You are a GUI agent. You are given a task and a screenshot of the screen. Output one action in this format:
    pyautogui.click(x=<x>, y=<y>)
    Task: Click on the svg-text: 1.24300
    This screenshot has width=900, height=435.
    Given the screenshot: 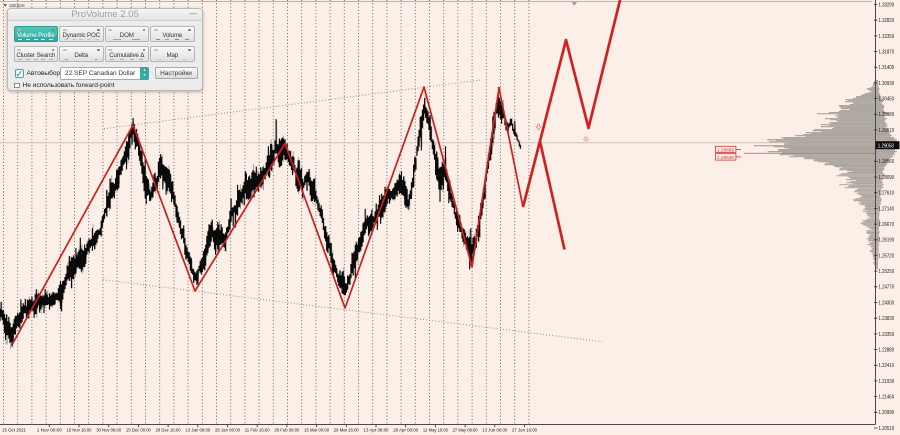 What is the action you would take?
    pyautogui.click(x=887, y=303)
    